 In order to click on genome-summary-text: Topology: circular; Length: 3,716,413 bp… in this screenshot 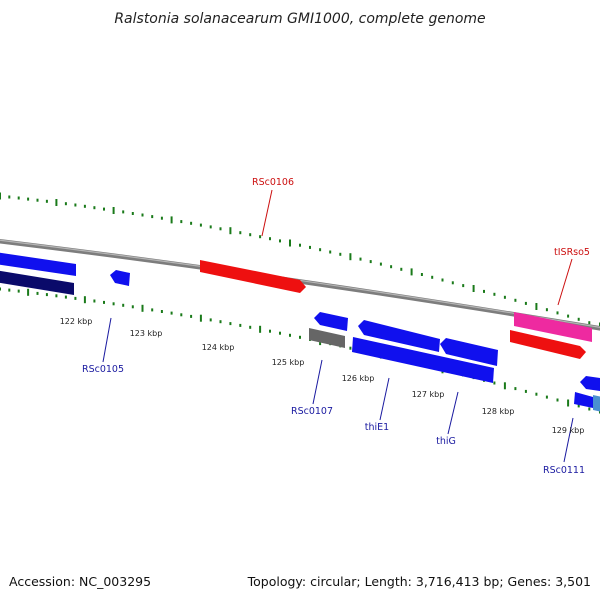, I will do `click(419, 581)`.